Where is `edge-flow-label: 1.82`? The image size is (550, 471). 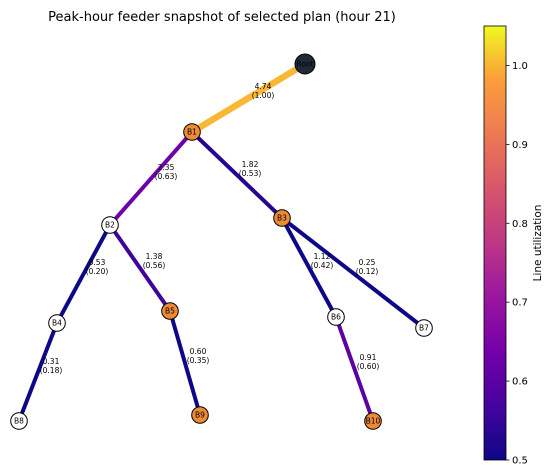 edge-flow-label: 1.82 is located at coordinates (250, 164).